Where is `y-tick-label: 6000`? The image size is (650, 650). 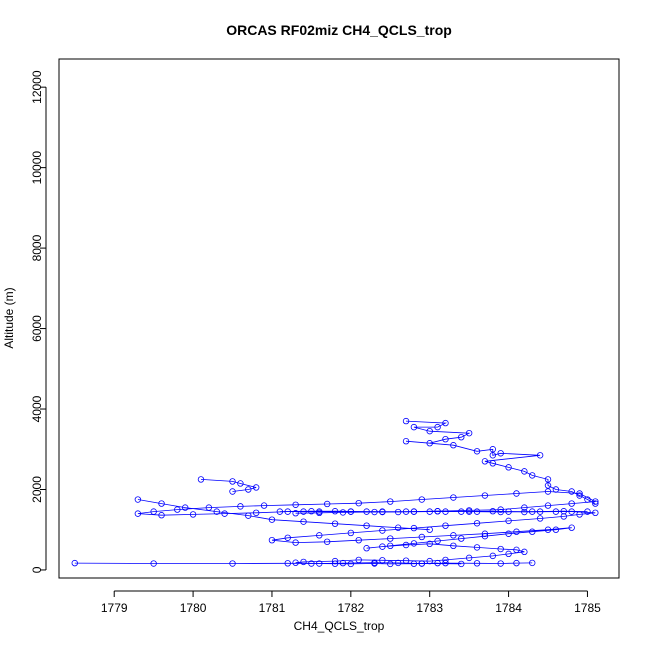 y-tick-label: 6000 is located at coordinates (37, 328).